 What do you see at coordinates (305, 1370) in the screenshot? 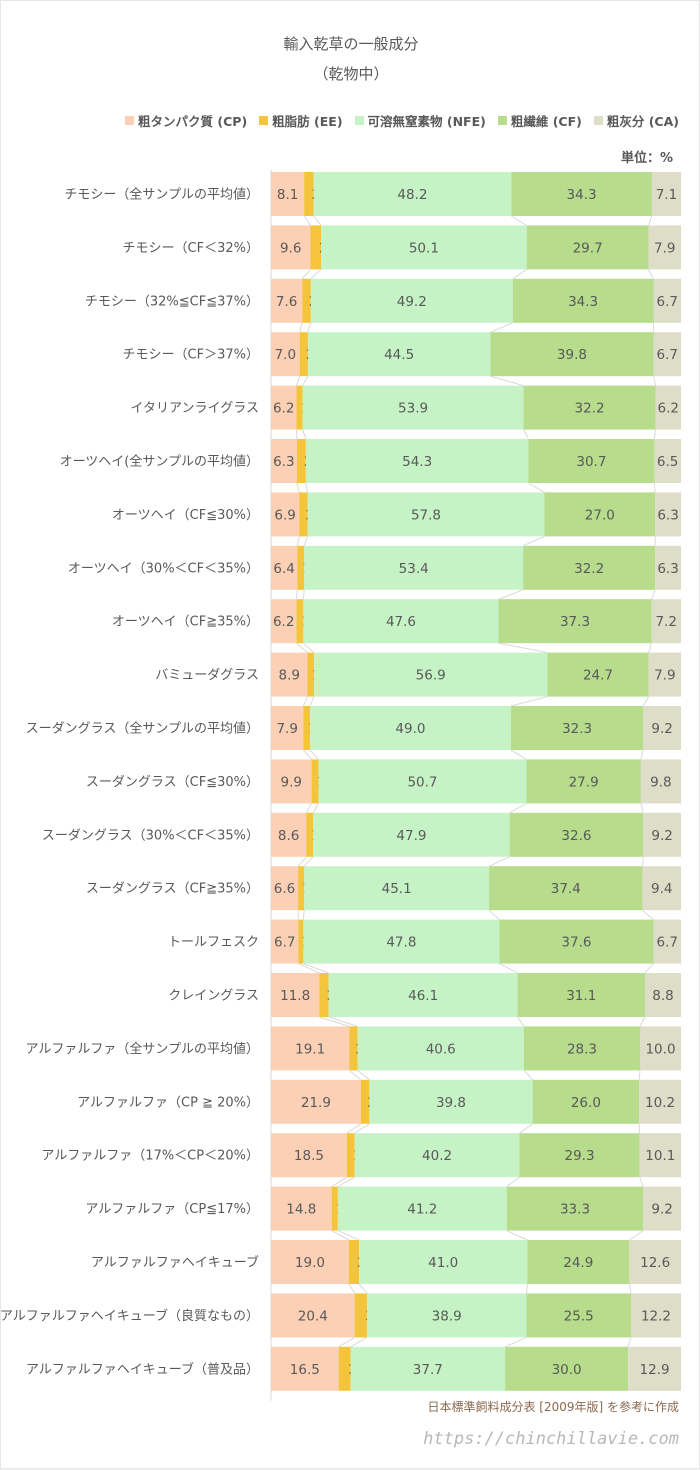
I see `data-label: 16.5` at bounding box center [305, 1370].